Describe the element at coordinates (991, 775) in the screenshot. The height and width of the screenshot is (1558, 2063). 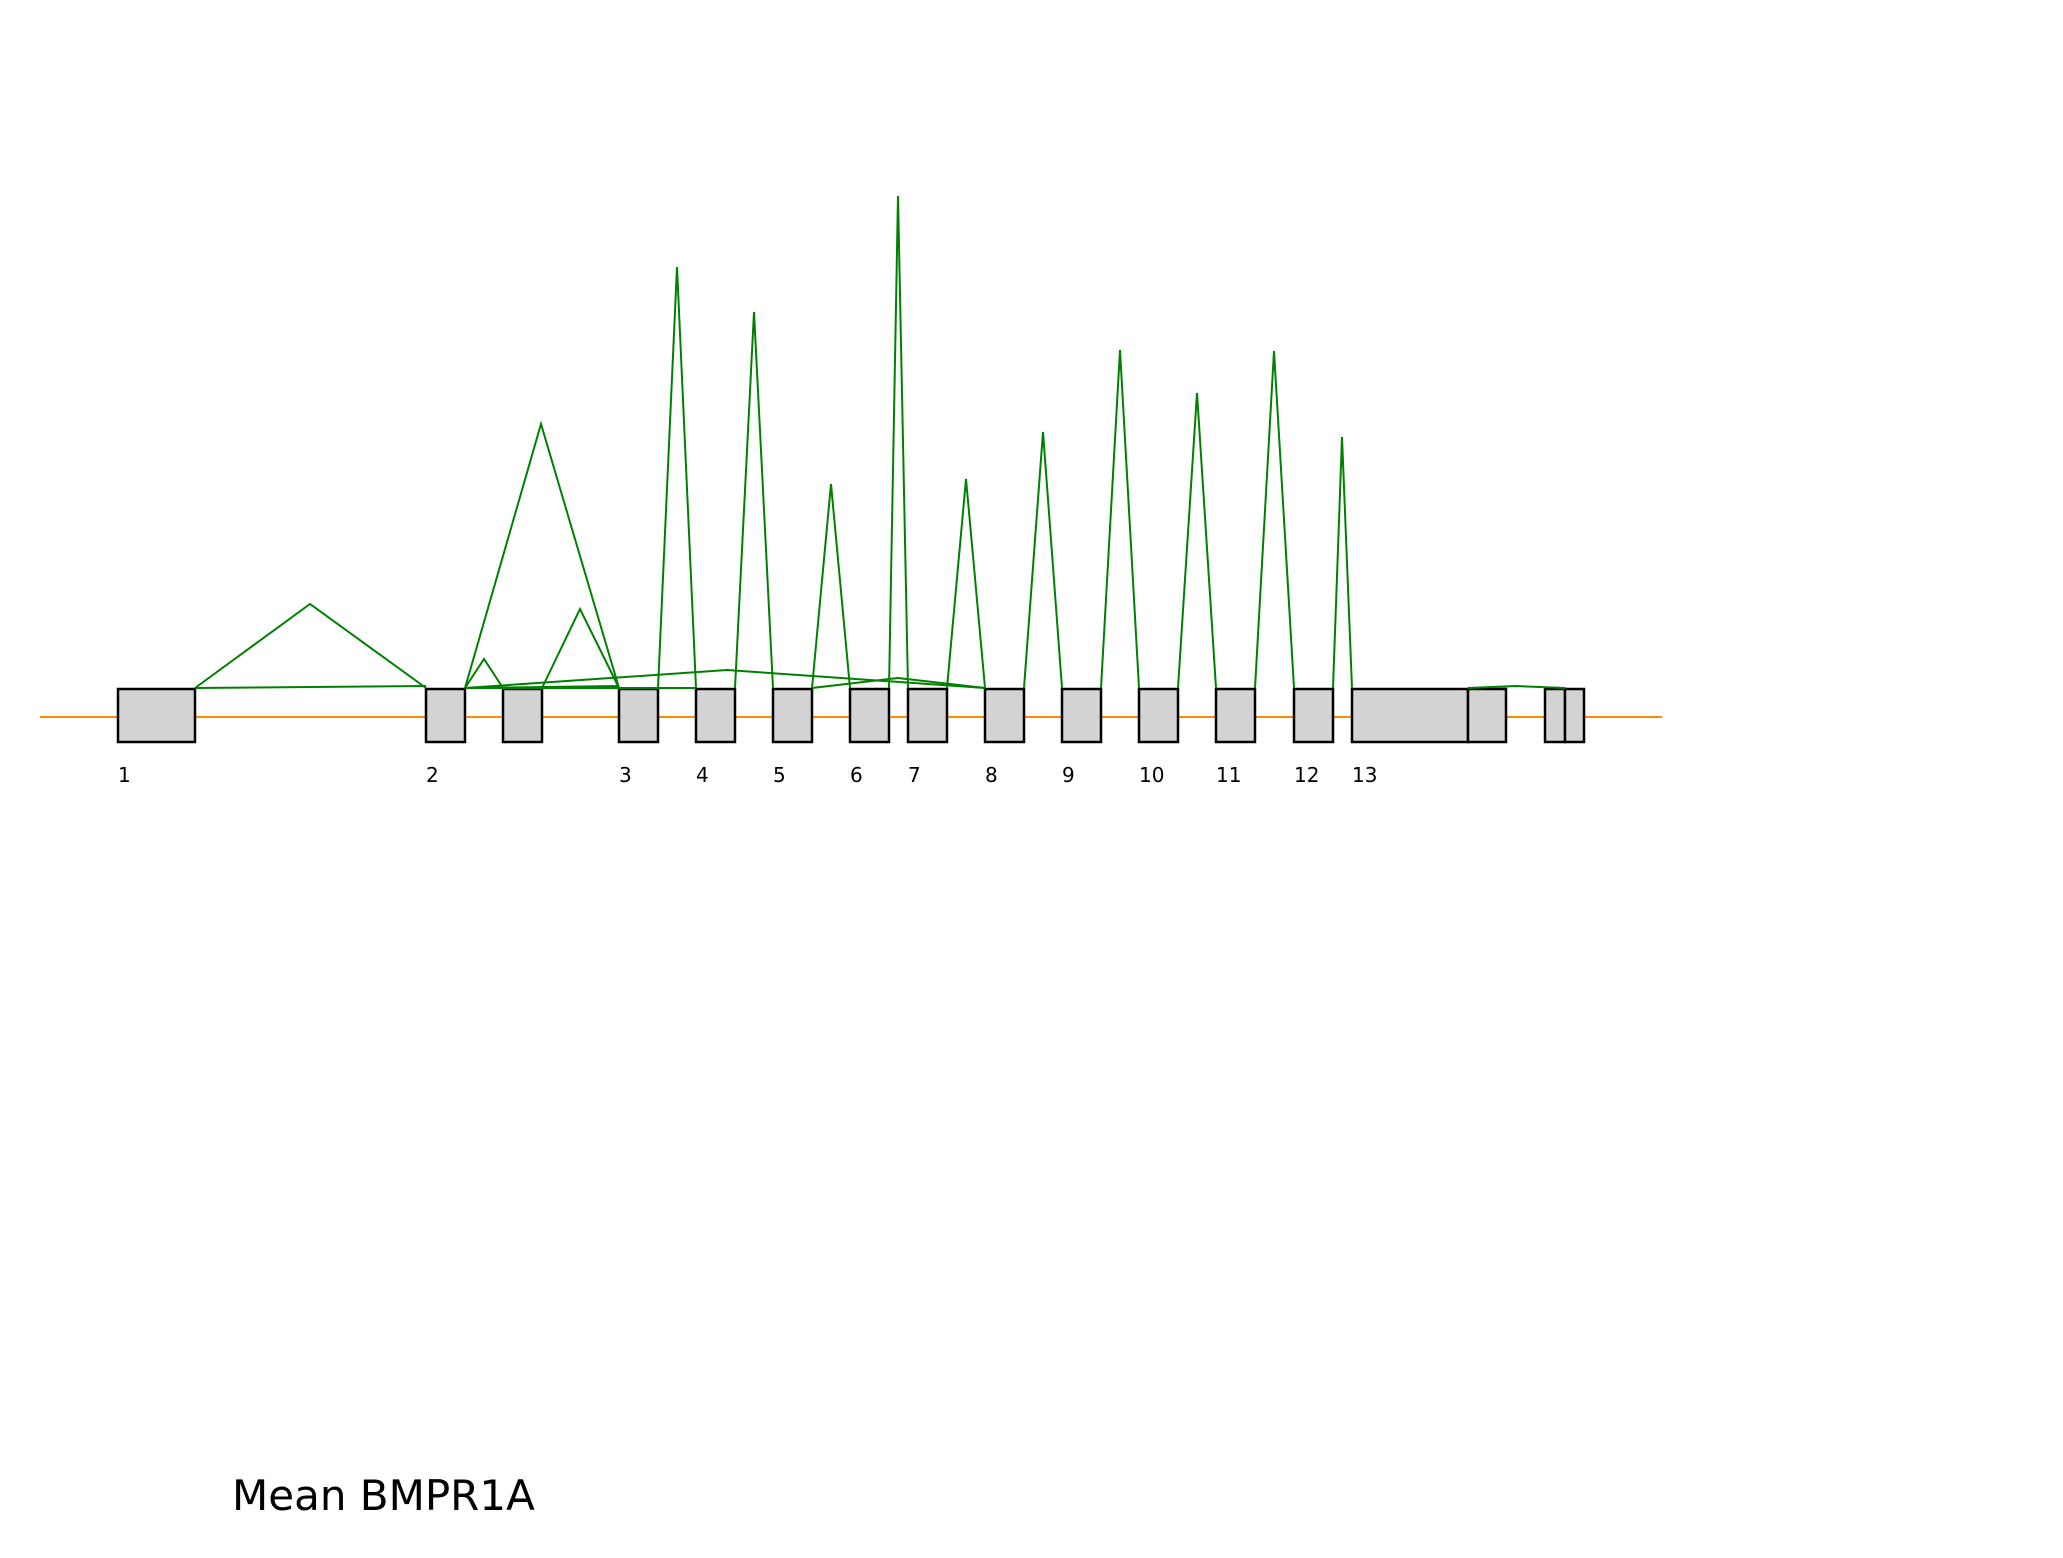
I see `exon-label: 8` at that location.